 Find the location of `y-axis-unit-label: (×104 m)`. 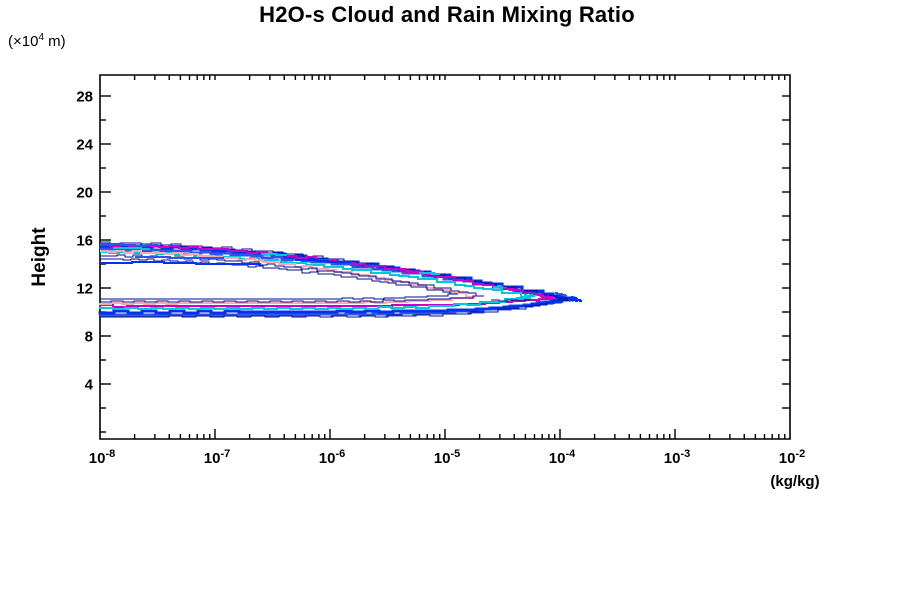

y-axis-unit-label: (×104 m) is located at coordinates (37, 41).